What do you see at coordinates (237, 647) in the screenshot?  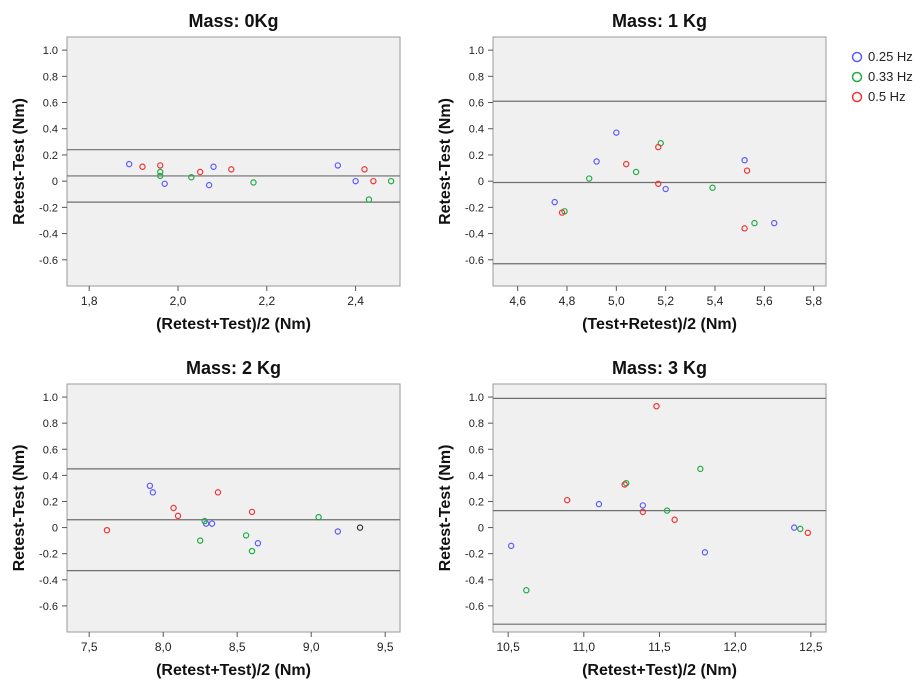 I see `x-tick-label: 8,5` at bounding box center [237, 647].